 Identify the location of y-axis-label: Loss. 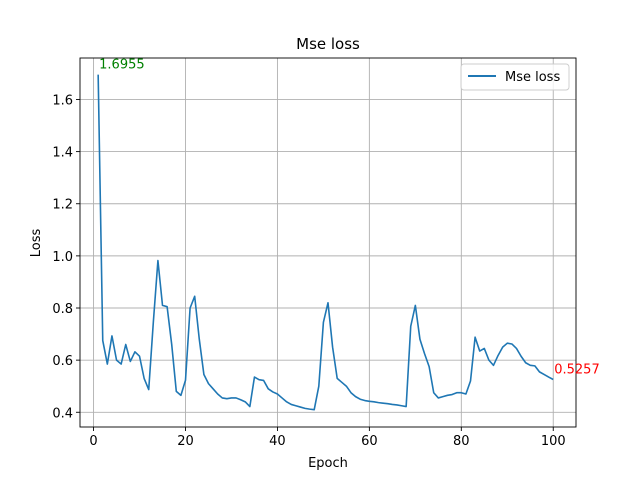
(36, 243).